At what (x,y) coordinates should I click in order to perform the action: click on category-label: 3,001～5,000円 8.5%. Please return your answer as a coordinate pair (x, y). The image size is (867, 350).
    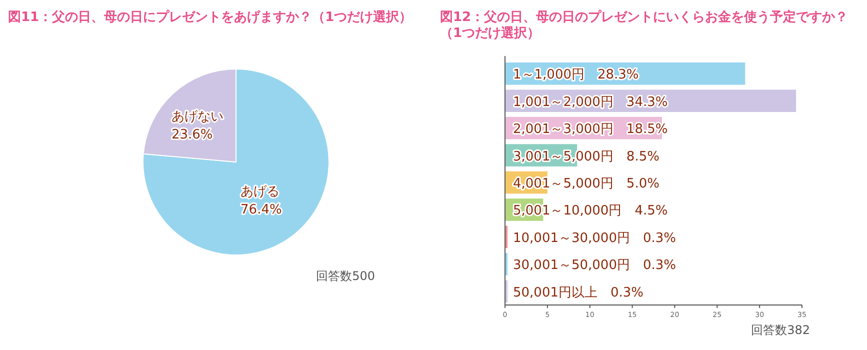
    Looking at the image, I should click on (586, 156).